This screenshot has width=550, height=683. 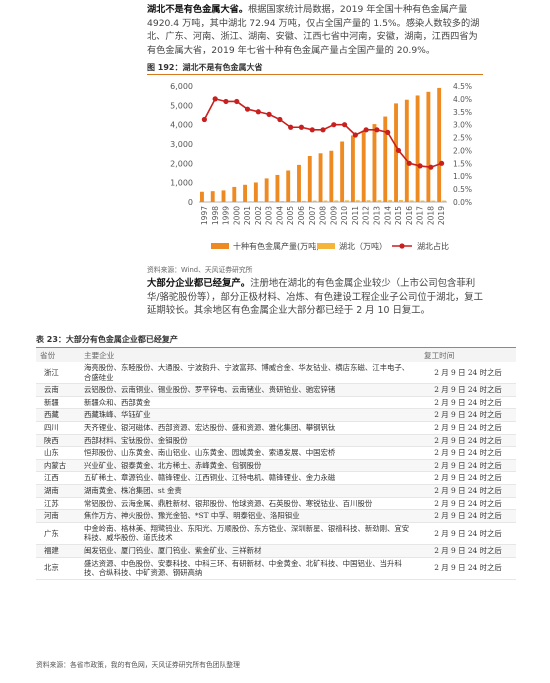 I want to click on table-row: 新疆 新疆众和、西部黄金 2 月 9 日 24 时之后, so click(x=276, y=403).